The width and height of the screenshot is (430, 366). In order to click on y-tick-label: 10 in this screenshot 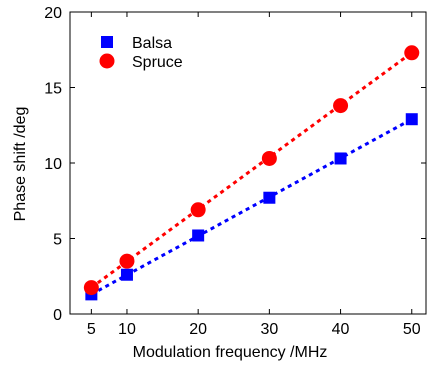, I will do `click(53, 164)`.